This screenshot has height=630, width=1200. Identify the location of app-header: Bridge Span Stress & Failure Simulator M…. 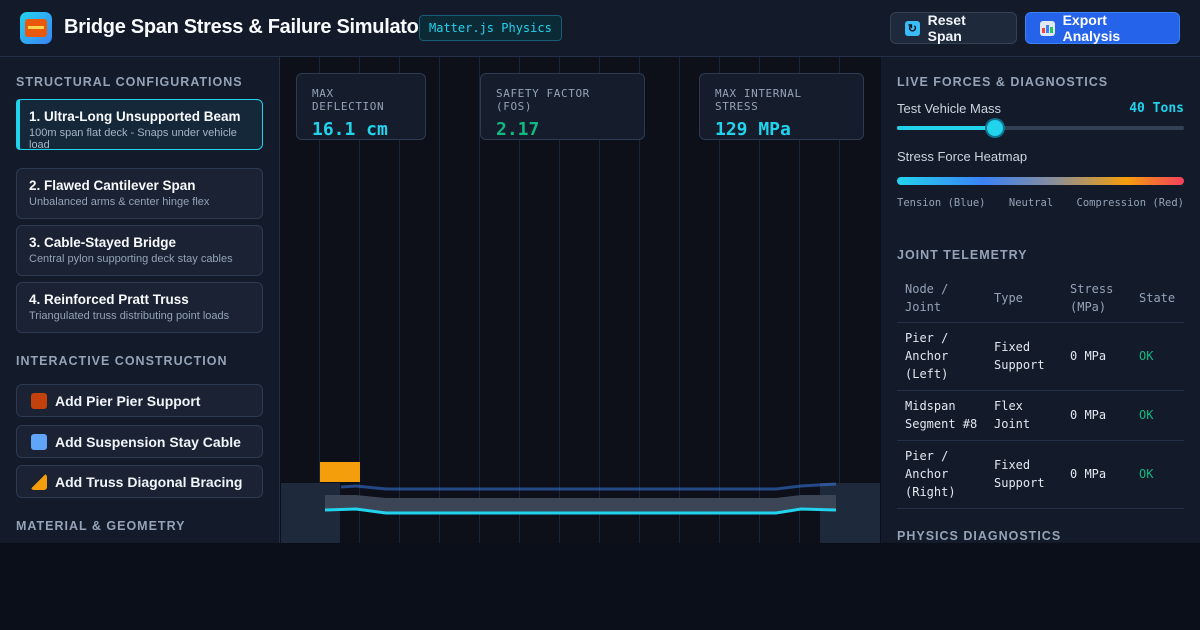
(600, 28).